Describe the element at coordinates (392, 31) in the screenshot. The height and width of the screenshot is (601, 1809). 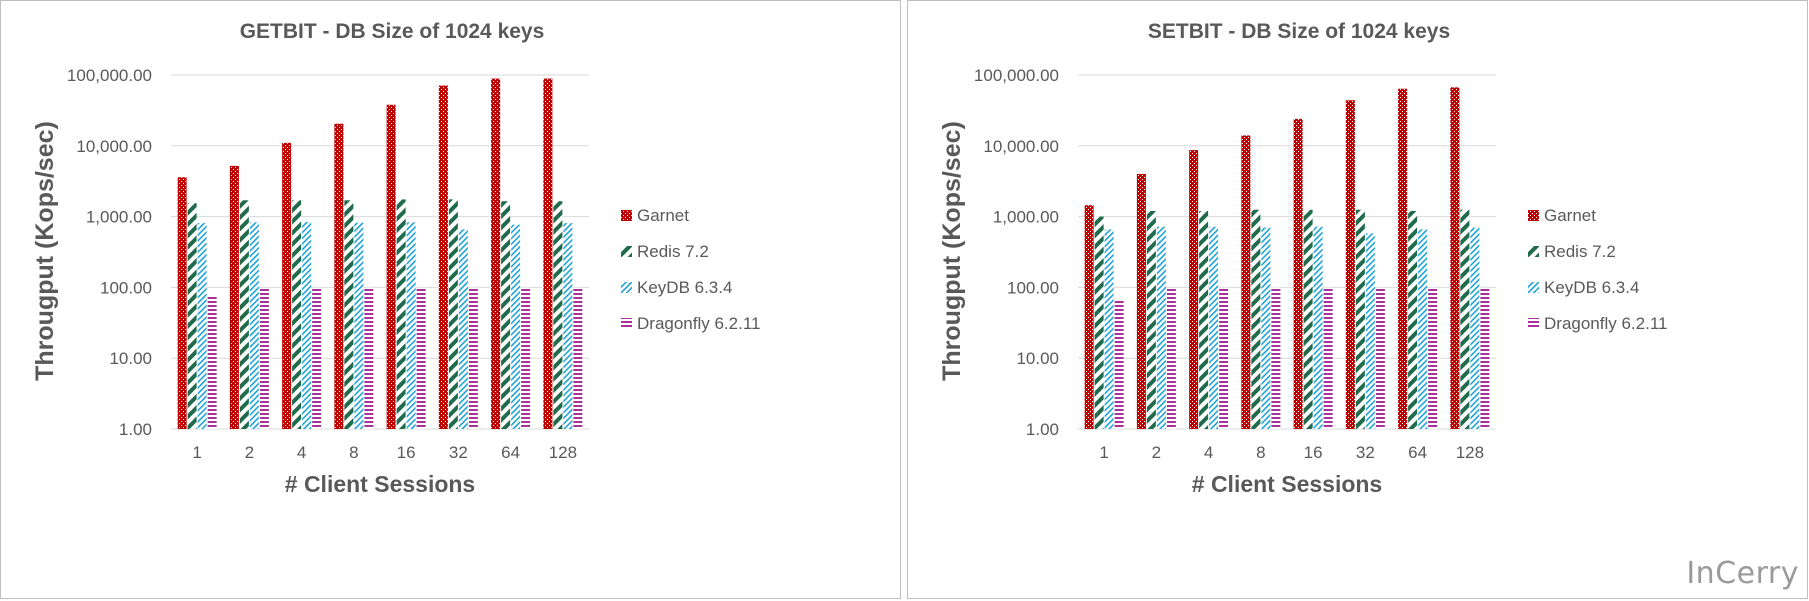
I see `chart-title: GETBIT - DB Size of 1024 keys` at that location.